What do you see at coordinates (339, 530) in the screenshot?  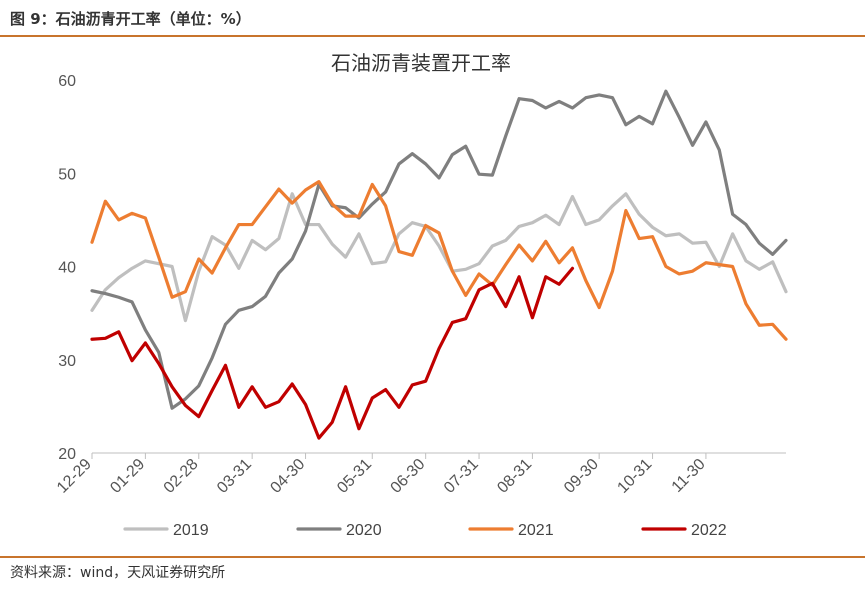 I see `legend-item-2020: 2020` at bounding box center [339, 530].